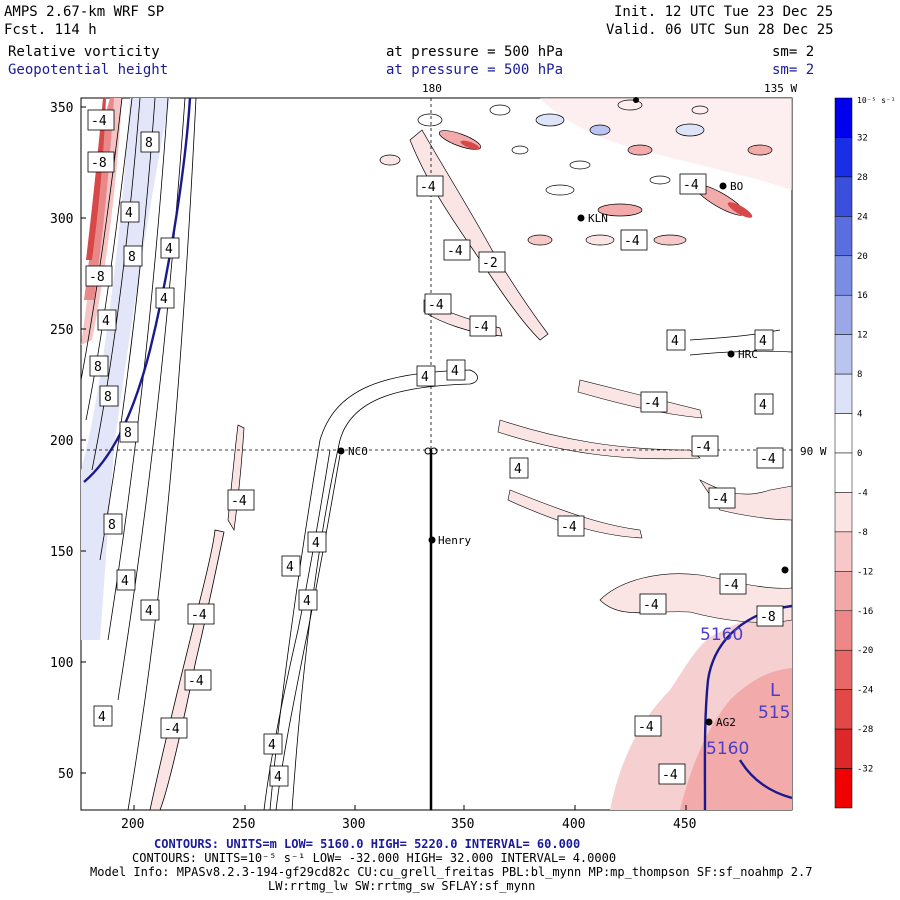 The height and width of the screenshot is (900, 900). I want to click on station-henry: Henry, so click(454, 540).